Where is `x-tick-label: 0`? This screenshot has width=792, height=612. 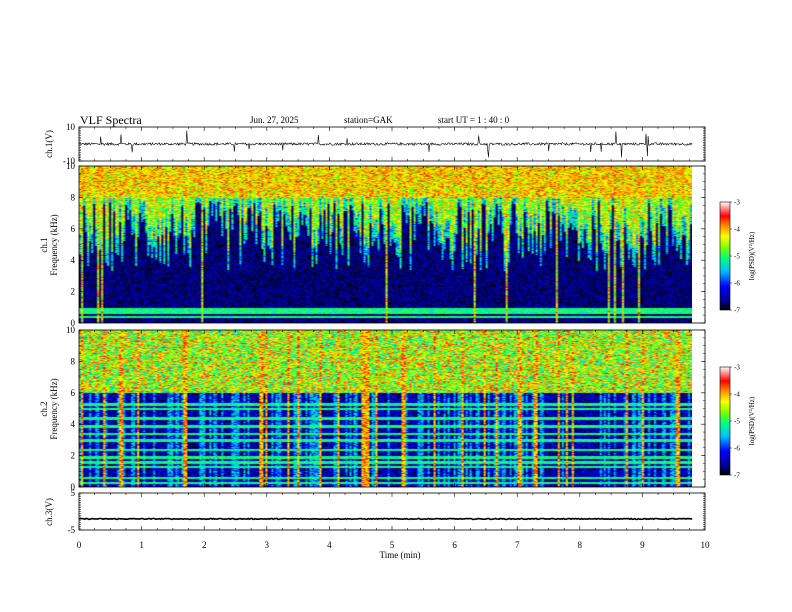
x-tick-label: 0 is located at coordinates (79, 545).